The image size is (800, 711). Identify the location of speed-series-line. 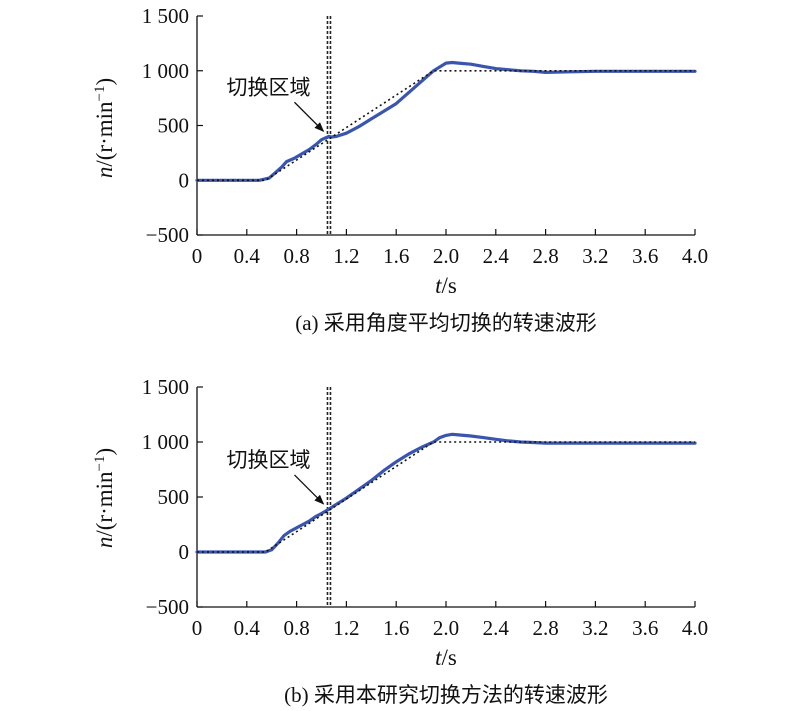
(446, 493).